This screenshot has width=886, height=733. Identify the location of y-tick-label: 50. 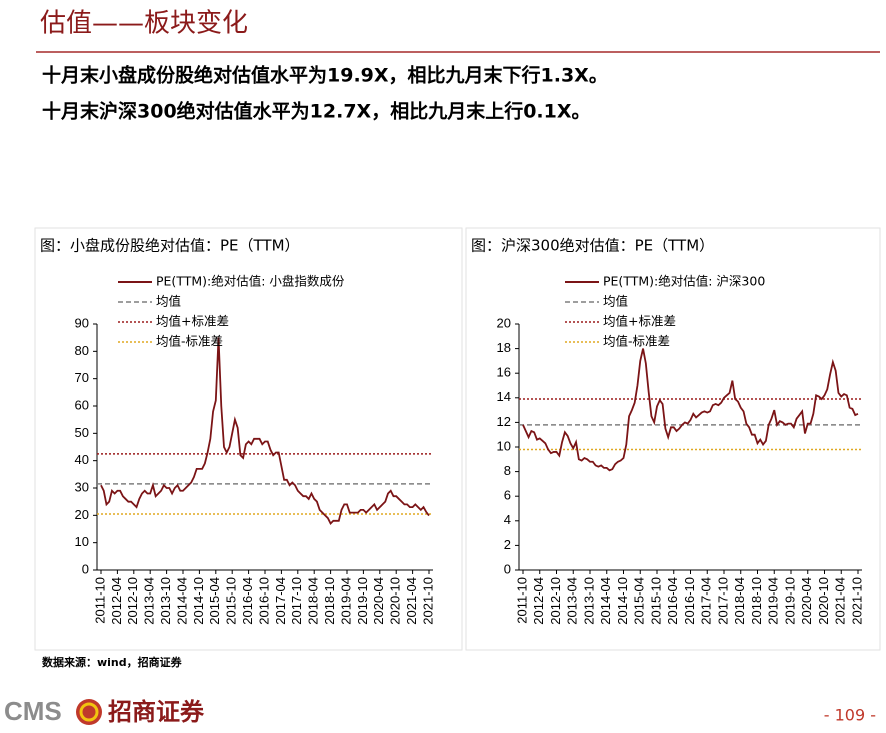
(82, 432).